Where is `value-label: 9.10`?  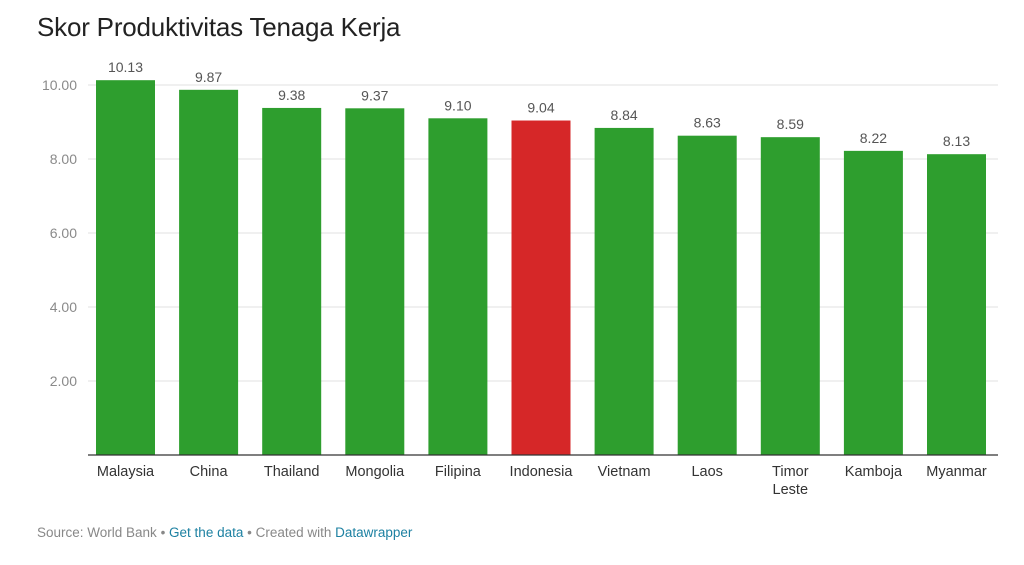 value-label: 9.10 is located at coordinates (457, 105).